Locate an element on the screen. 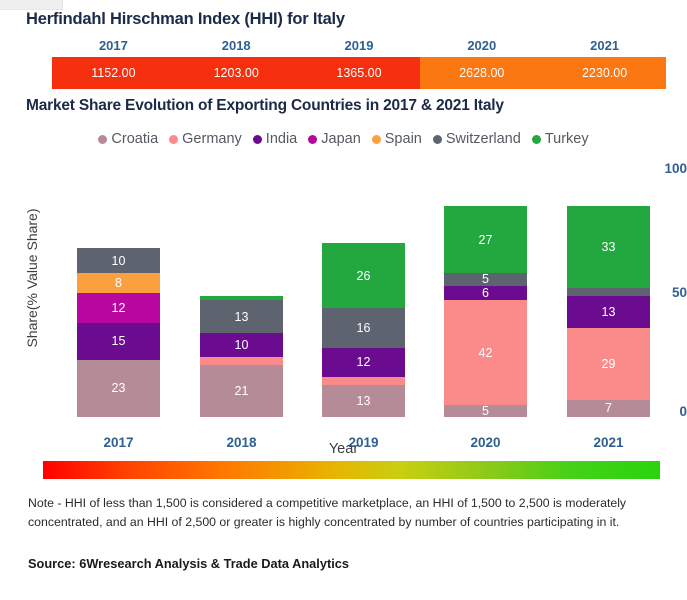 The image size is (687, 600). bar-segment-turkey-2020: 27 is located at coordinates (485, 240).